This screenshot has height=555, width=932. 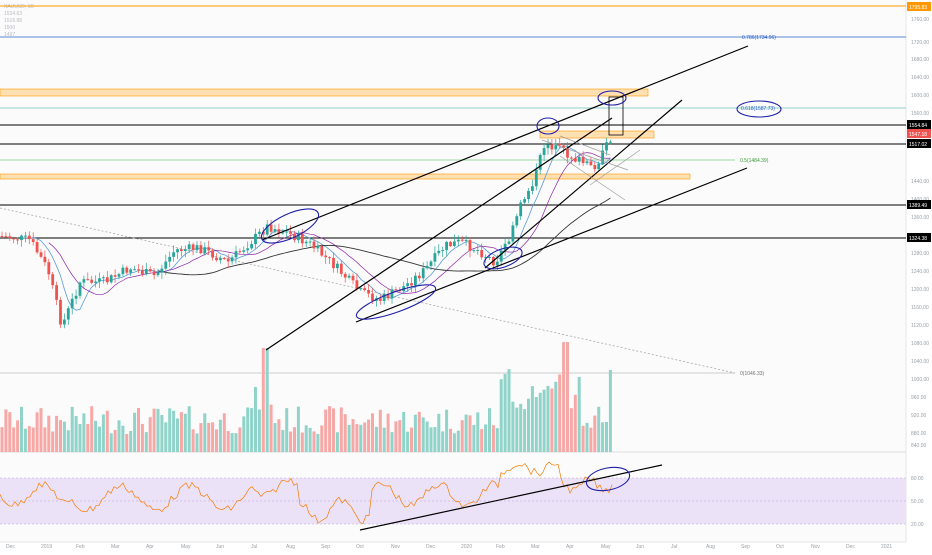 I want to click on rsi-tick-label: 80.00, so click(x=917, y=479).